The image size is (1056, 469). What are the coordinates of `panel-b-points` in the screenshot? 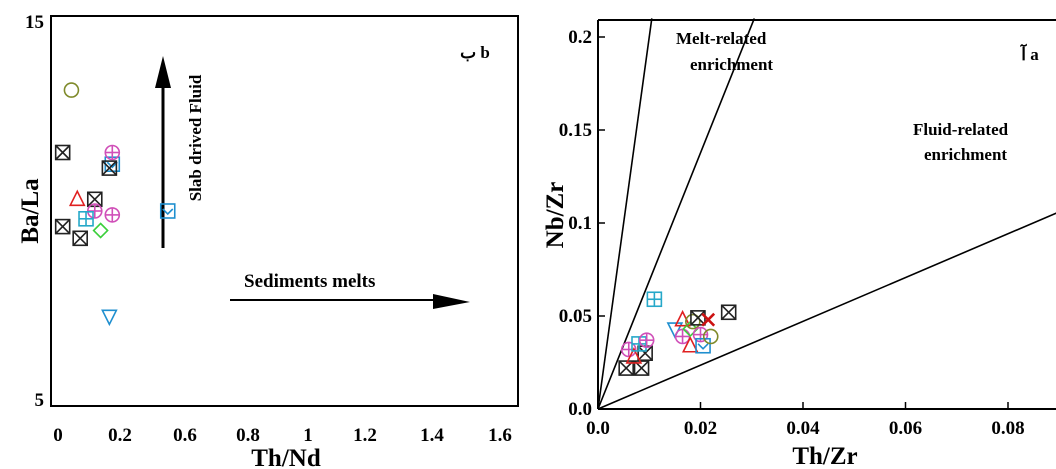 It's located at (115, 204).